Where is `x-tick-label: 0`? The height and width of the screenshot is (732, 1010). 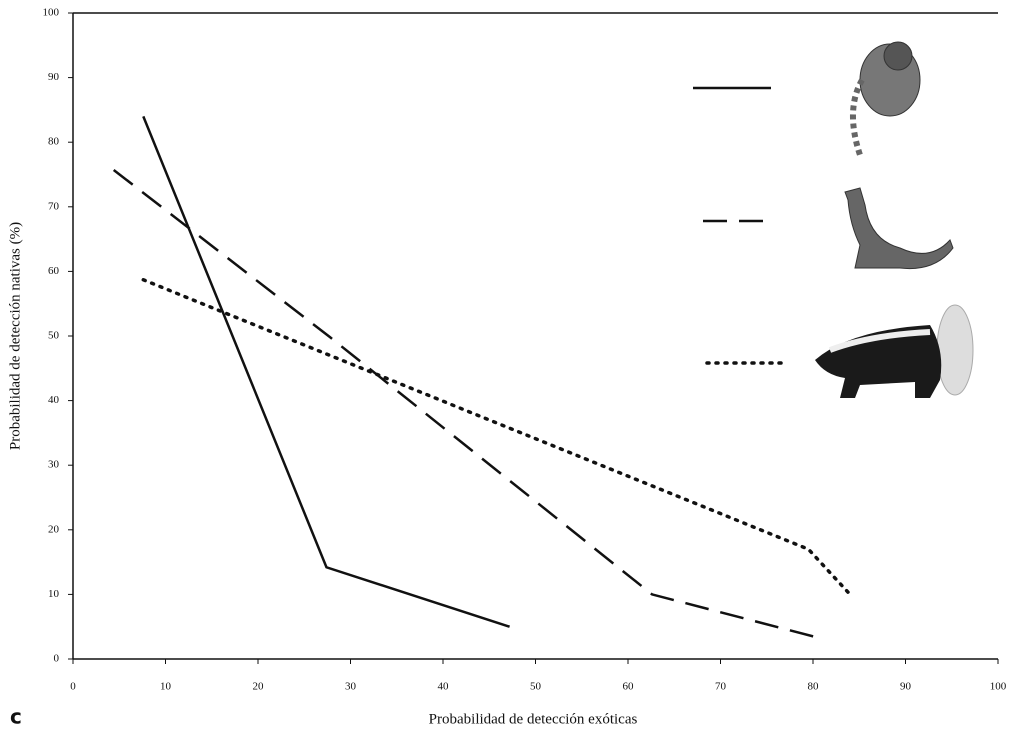 x-tick-label: 0 is located at coordinates (73, 687).